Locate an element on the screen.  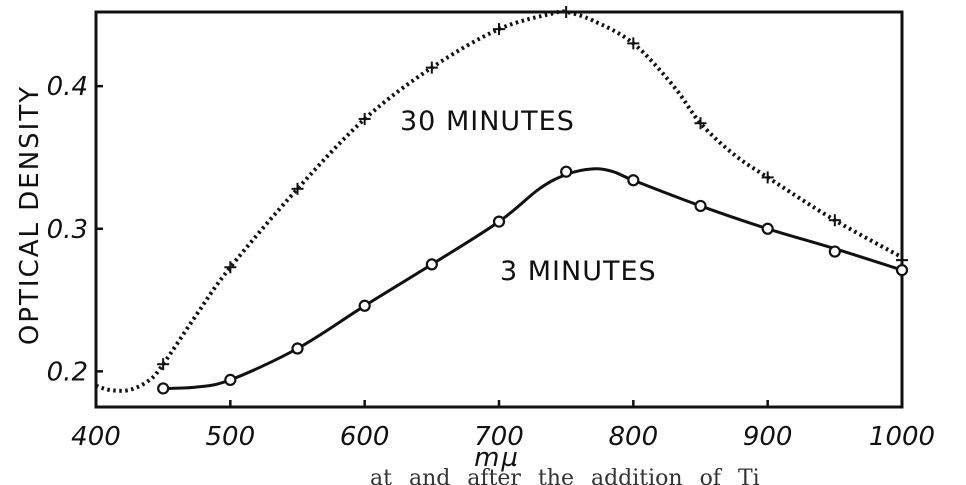
figure-caption-fragment: at and after the addition of Ti is located at coordinates (565, 476).